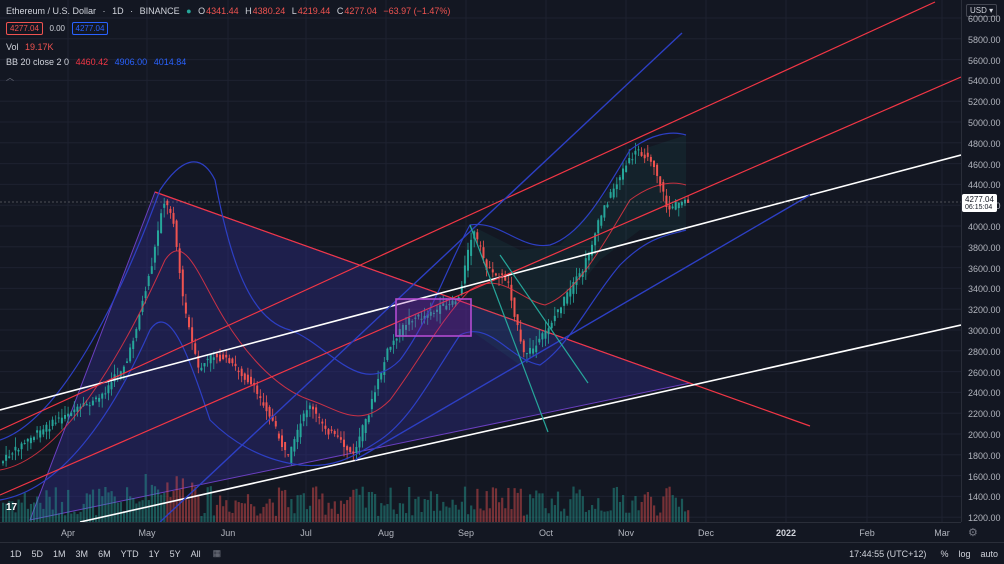  What do you see at coordinates (984, 39) in the screenshot?
I see `price-tick: 5800.00` at bounding box center [984, 39].